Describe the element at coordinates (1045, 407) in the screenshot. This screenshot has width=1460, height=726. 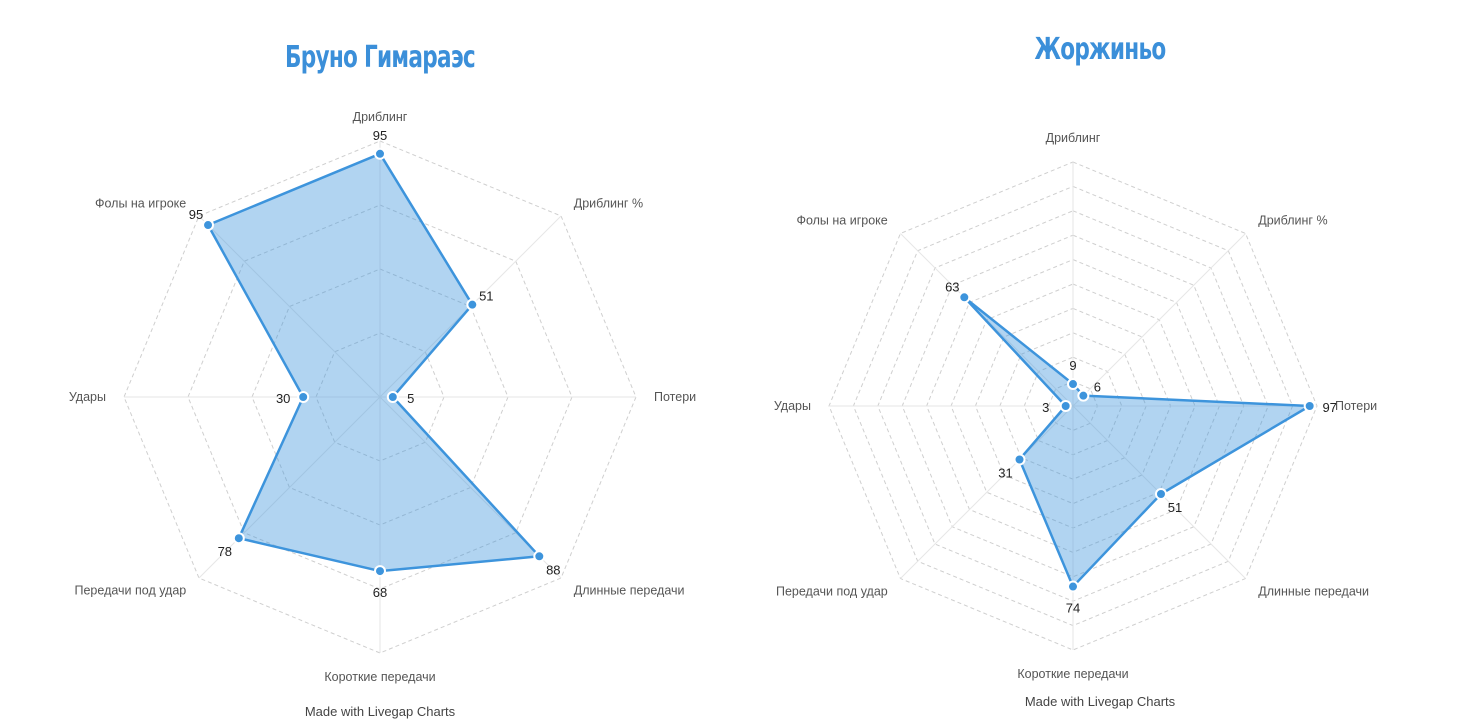
I see `value-label: 3` at that location.